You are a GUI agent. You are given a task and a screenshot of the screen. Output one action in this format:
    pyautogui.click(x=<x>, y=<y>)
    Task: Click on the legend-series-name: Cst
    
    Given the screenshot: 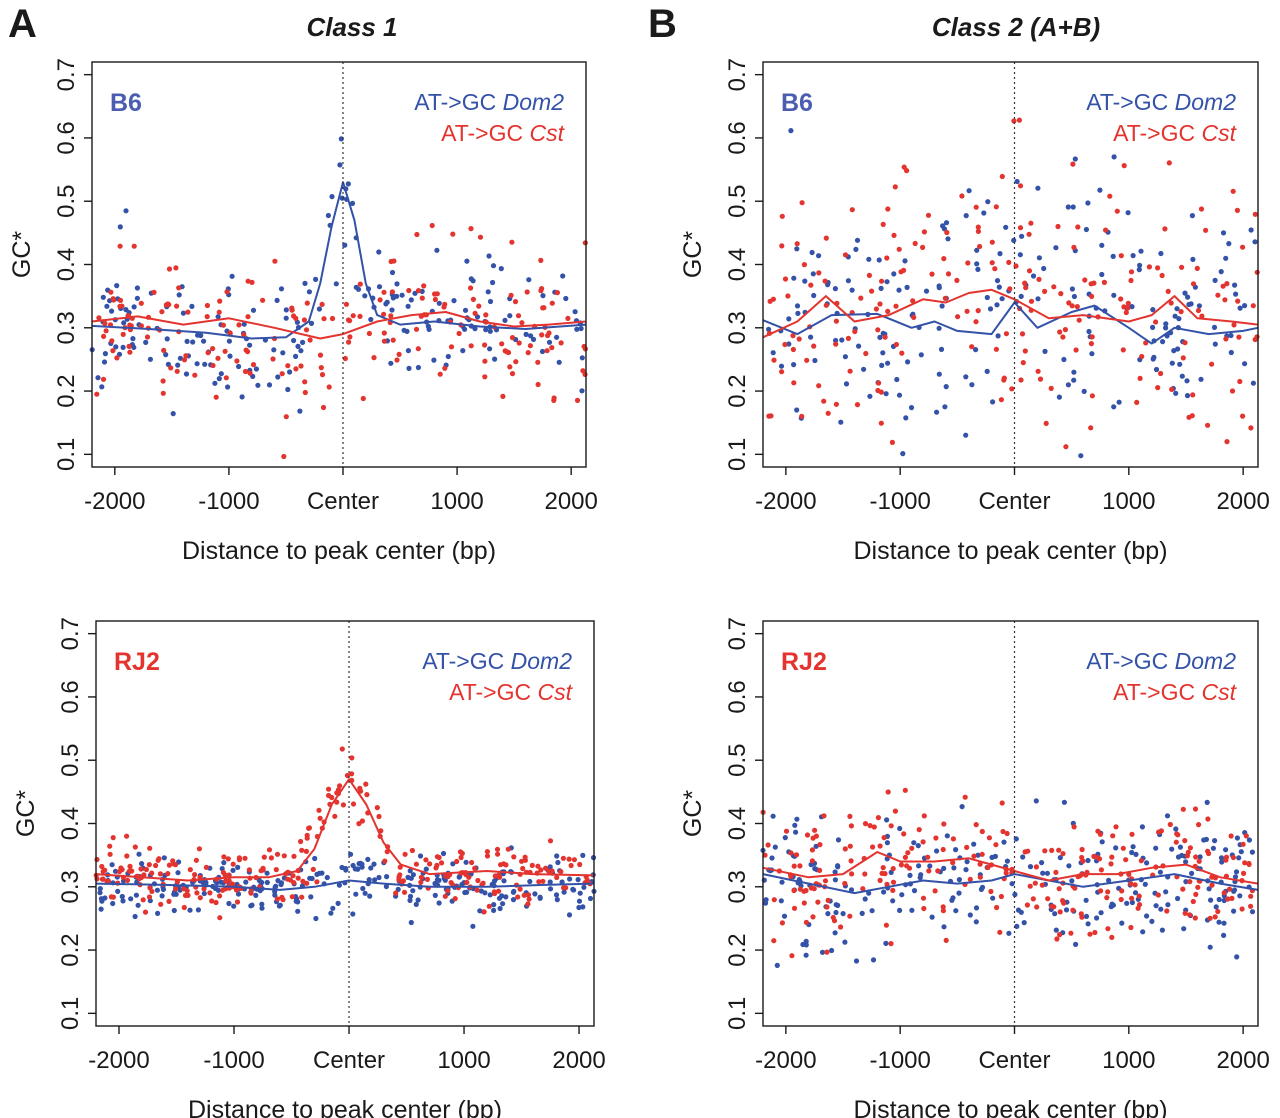 What is the action you would take?
    pyautogui.click(x=1220, y=133)
    